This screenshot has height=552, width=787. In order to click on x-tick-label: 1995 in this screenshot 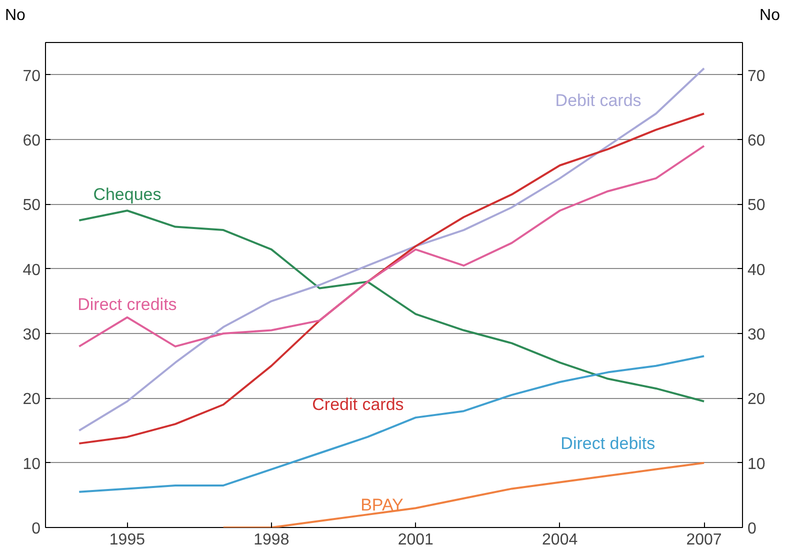, I will do `click(127, 540)`.